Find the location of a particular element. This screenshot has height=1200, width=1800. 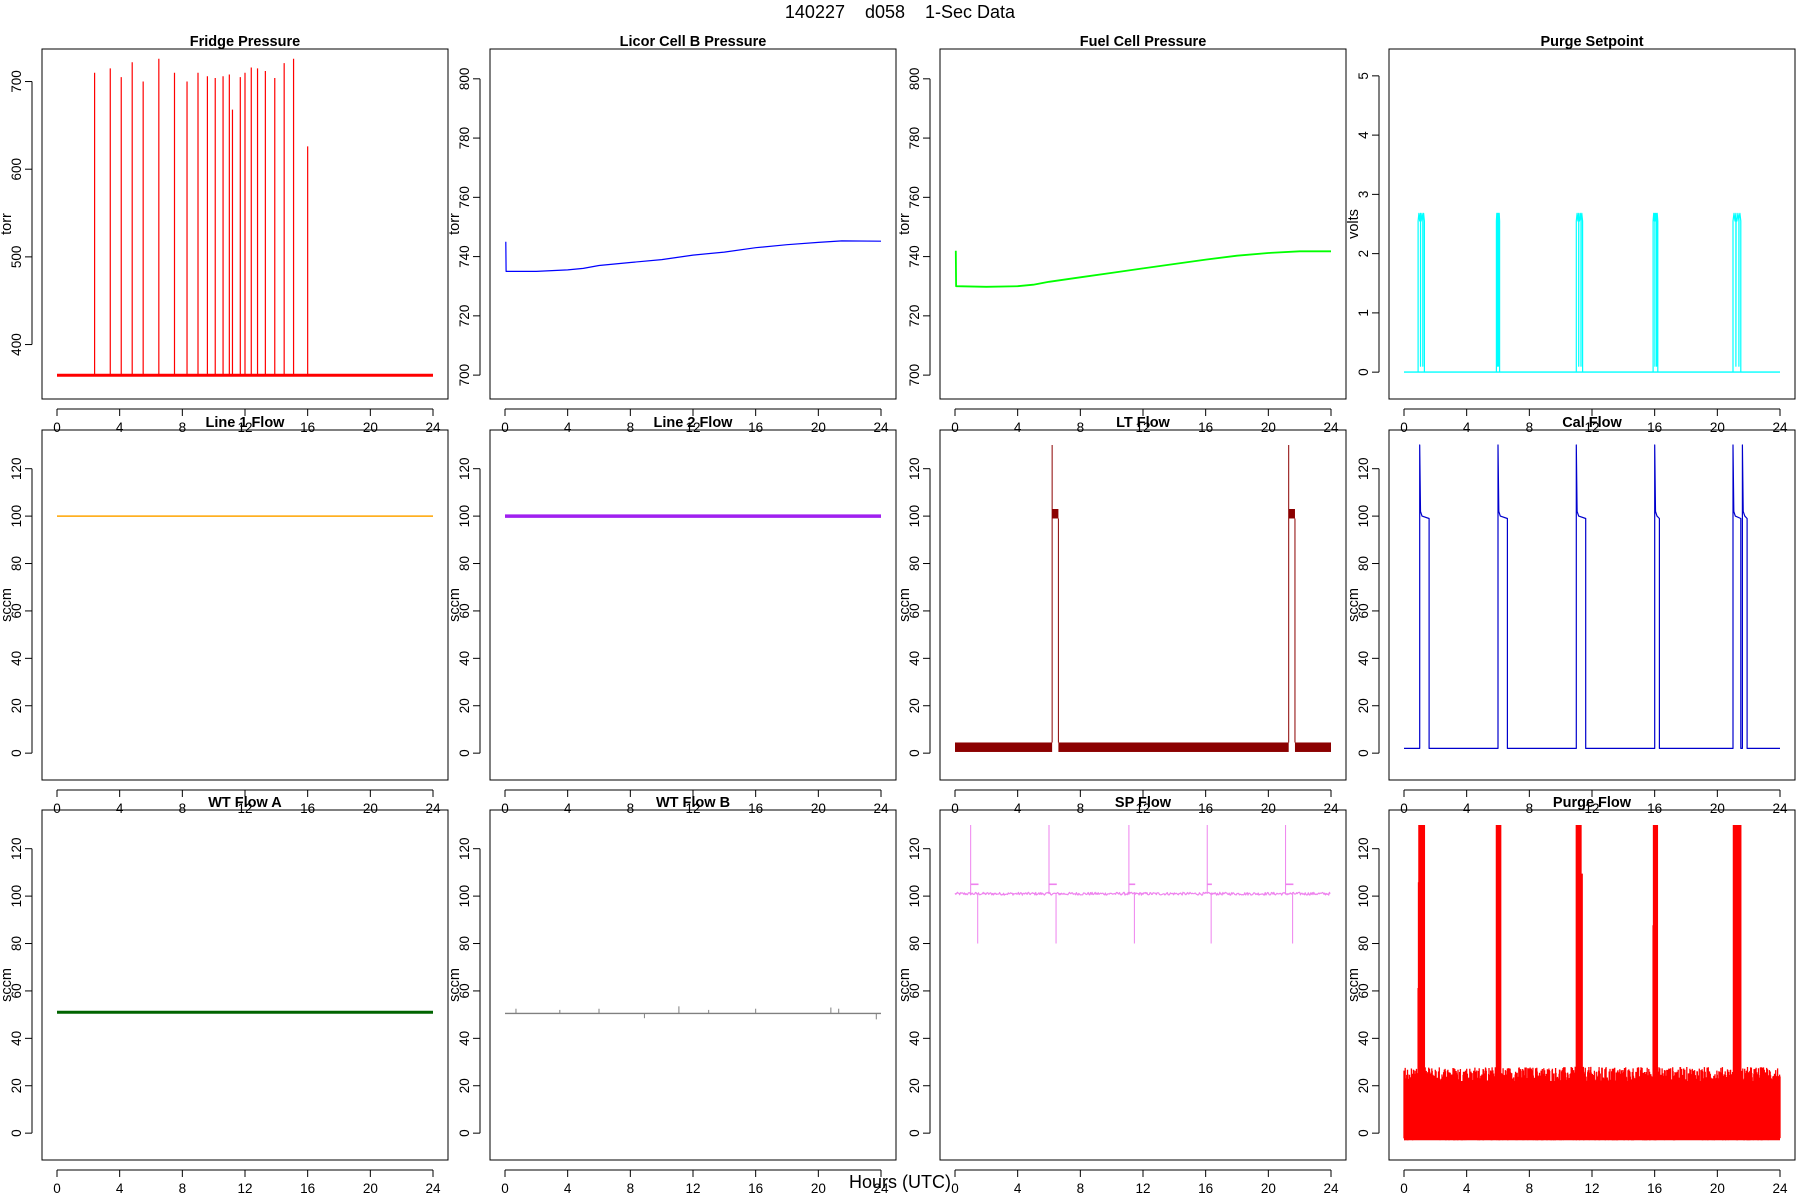

y-tick-label: 0 is located at coordinates (1363, 1133).